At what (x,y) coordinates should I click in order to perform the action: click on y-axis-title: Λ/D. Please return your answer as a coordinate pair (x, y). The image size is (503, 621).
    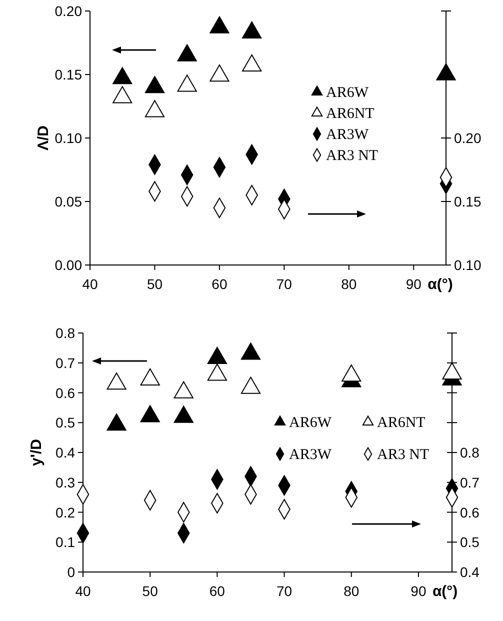
    Looking at the image, I should click on (43, 138).